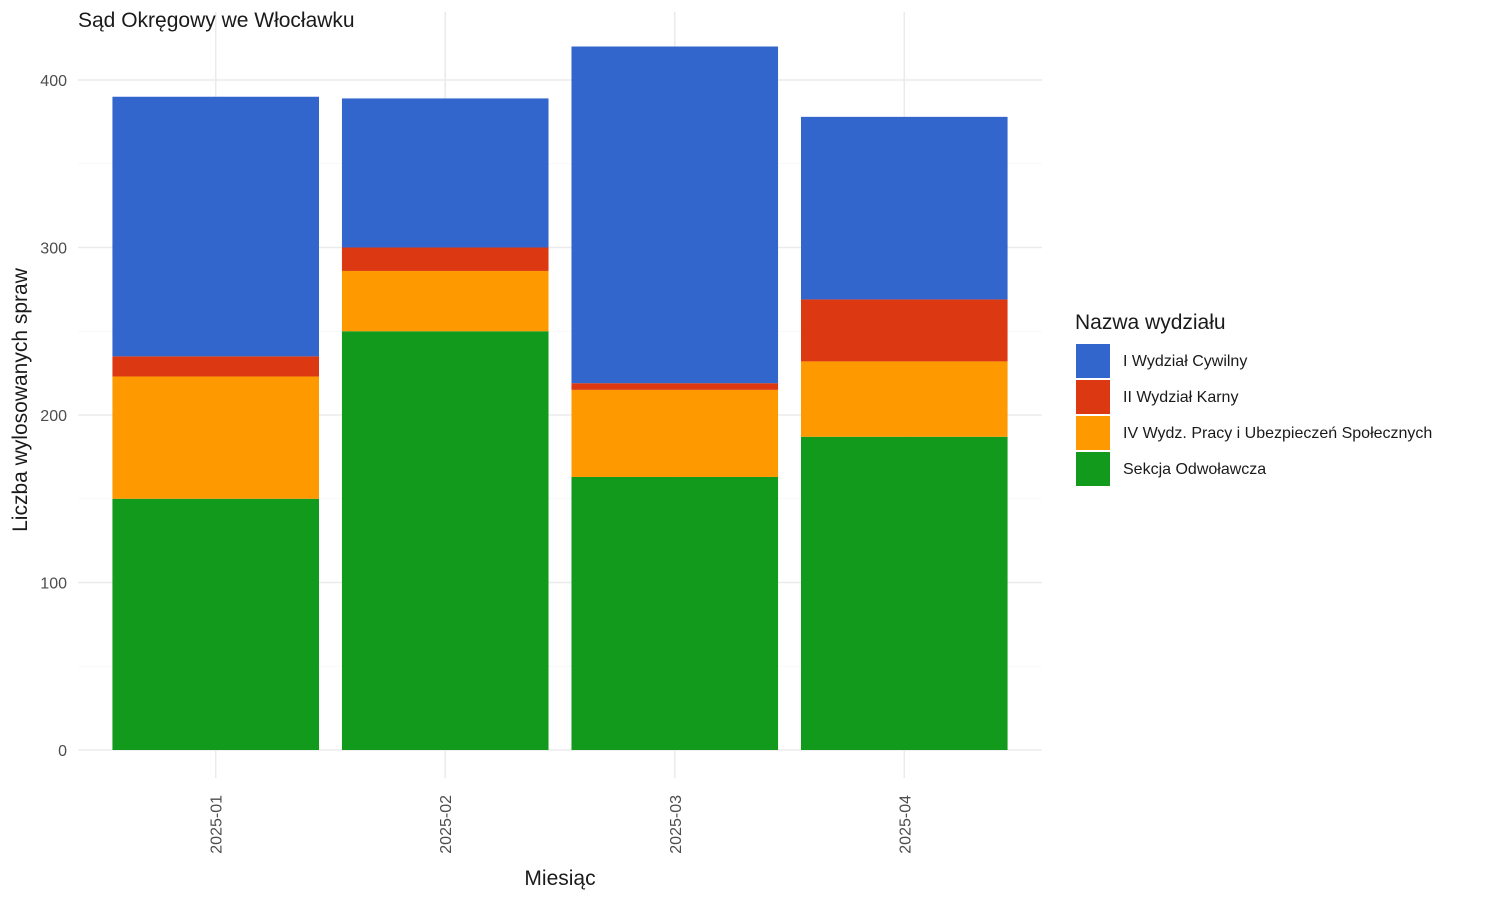 The image size is (1500, 900). What do you see at coordinates (1180, 397) in the screenshot?
I see `legend-label: II Wydział Karny` at bounding box center [1180, 397].